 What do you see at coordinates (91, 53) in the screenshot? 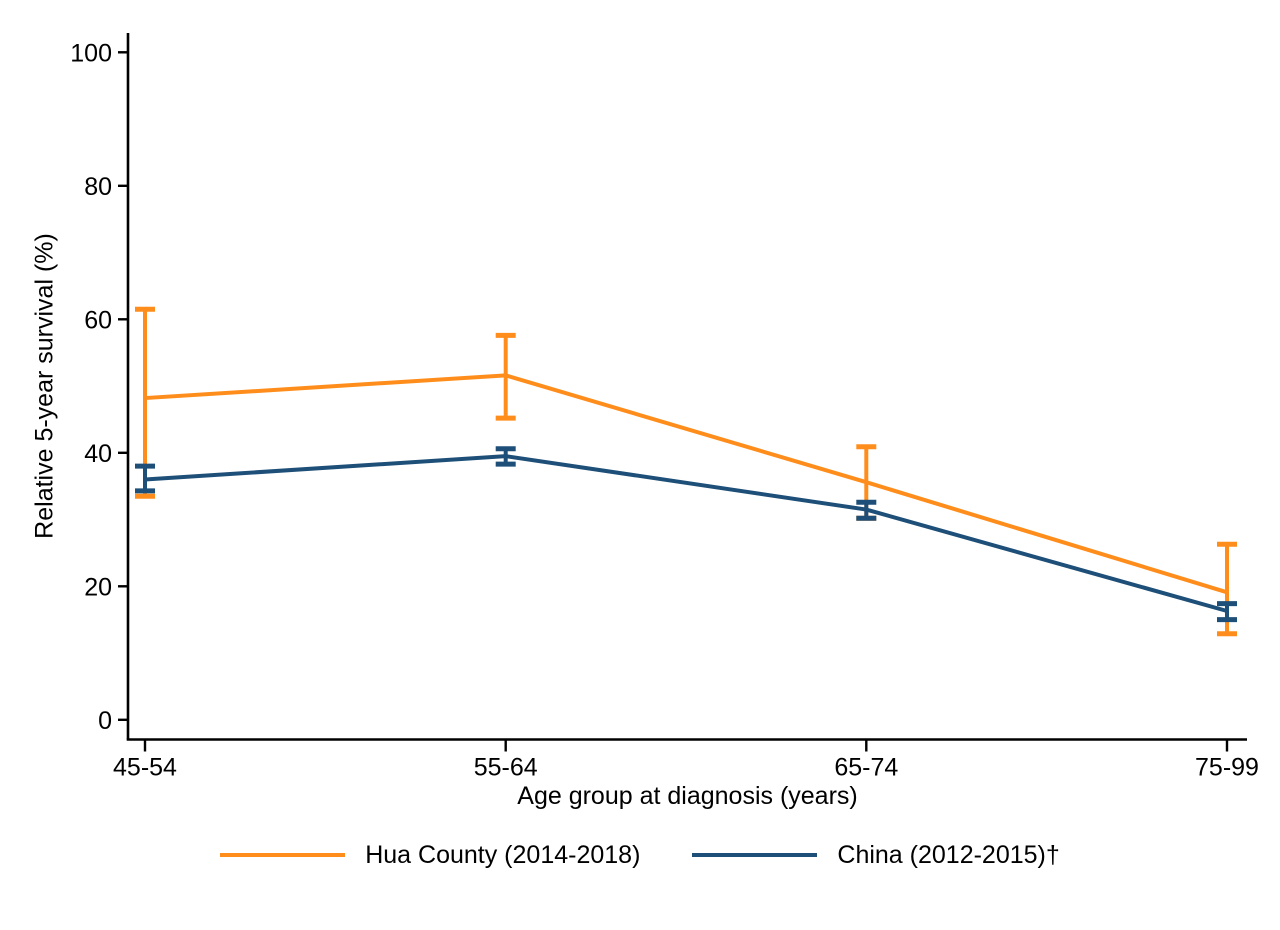
I see `y-tick-label: 100` at bounding box center [91, 53].